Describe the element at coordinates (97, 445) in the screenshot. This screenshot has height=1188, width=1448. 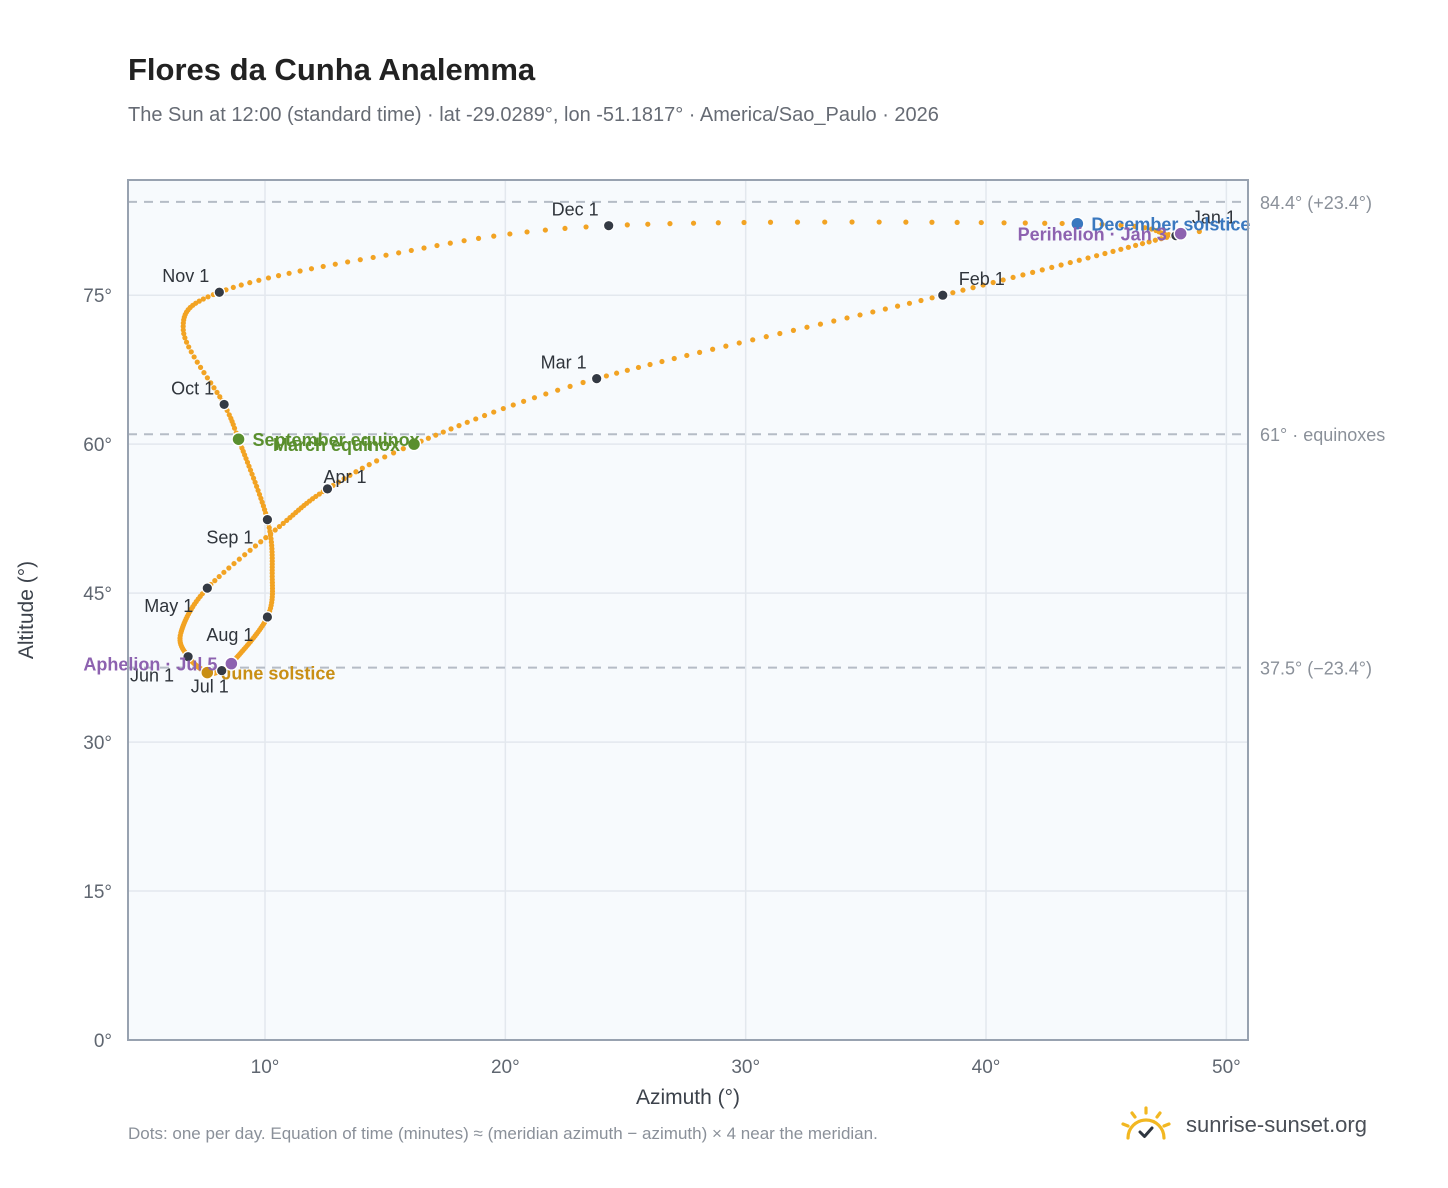
I see `y-tick-label: 60°` at that location.